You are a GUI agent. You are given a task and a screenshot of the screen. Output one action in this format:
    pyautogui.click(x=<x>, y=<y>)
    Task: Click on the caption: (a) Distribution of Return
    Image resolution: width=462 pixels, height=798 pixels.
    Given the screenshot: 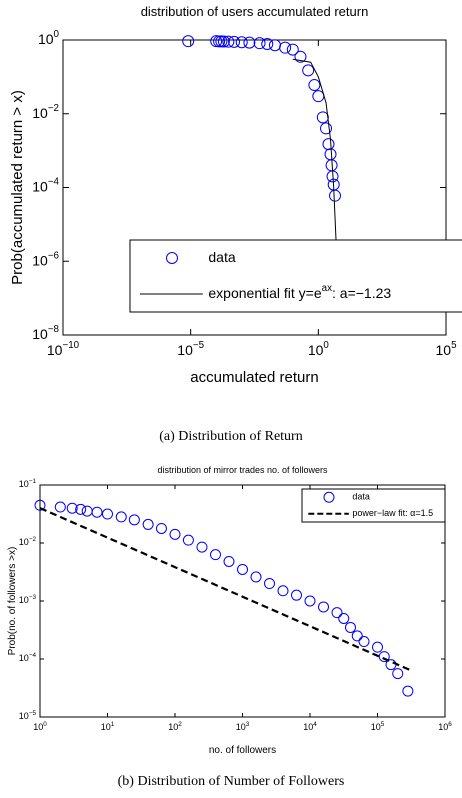 What is the action you would take?
    pyautogui.click(x=230, y=436)
    